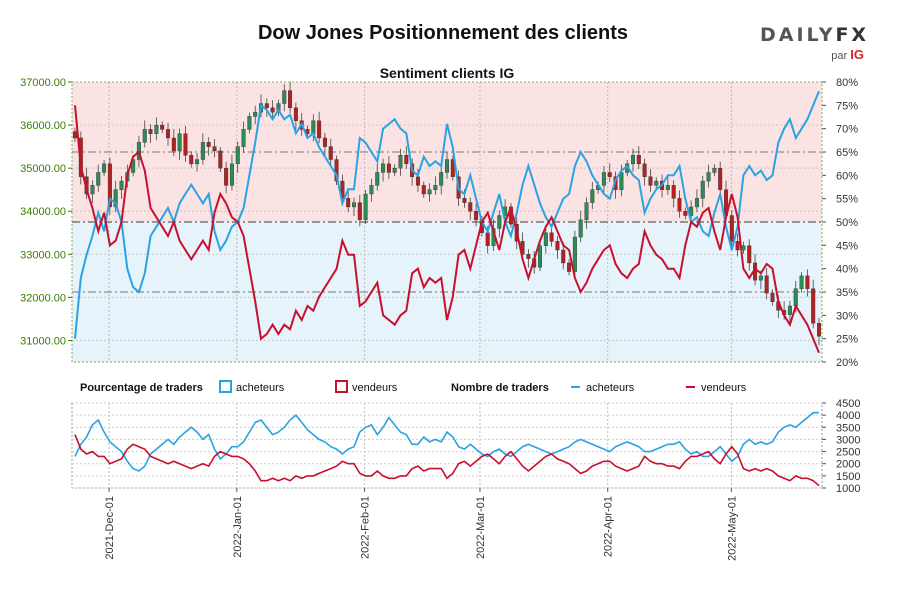  Describe the element at coordinates (848, 428) in the screenshot. I see `count-tick-label: 3500` at that location.